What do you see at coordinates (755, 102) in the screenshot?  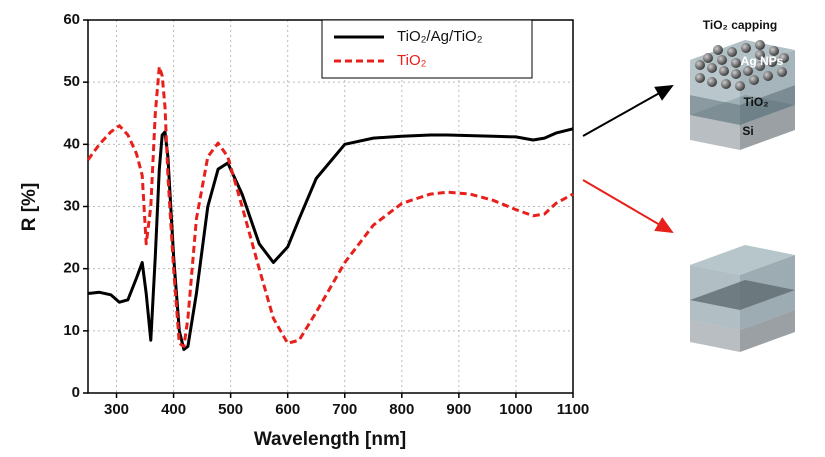 I see `diagram-label: TiO₂` at bounding box center [755, 102].